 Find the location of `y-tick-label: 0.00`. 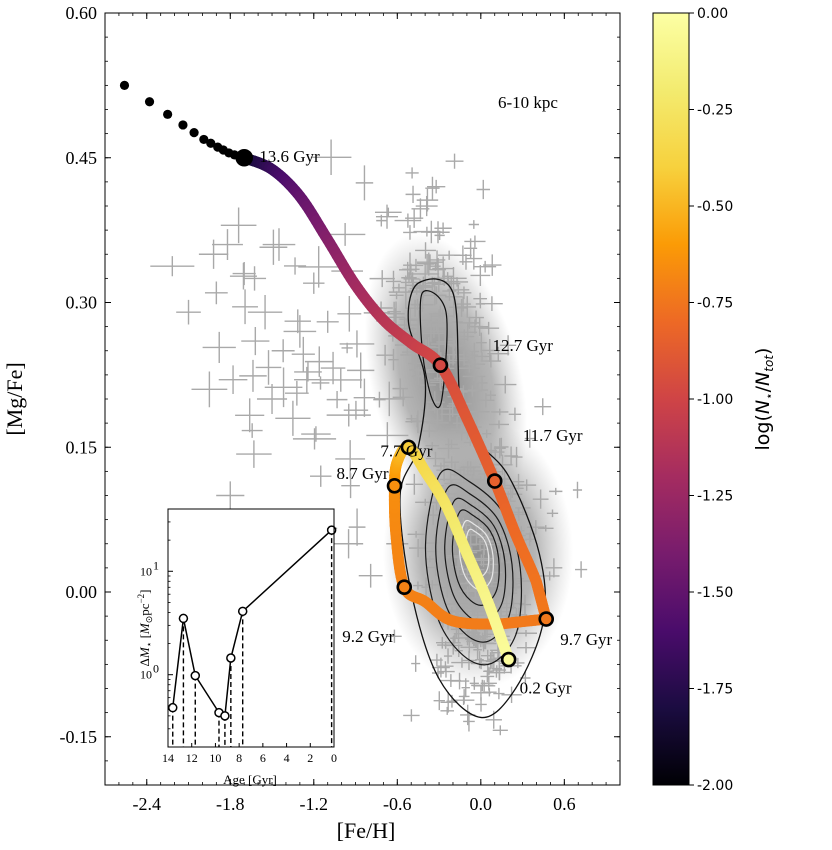

y-tick-label: 0.00 is located at coordinates (82, 592).